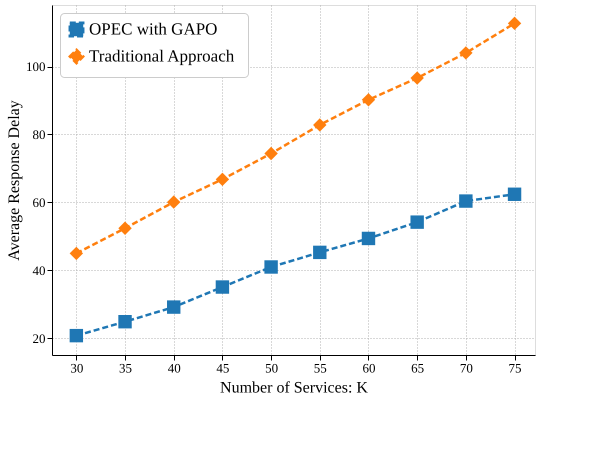  Describe the element at coordinates (466, 368) in the screenshot. I see `x-tick-label: 70` at that location.